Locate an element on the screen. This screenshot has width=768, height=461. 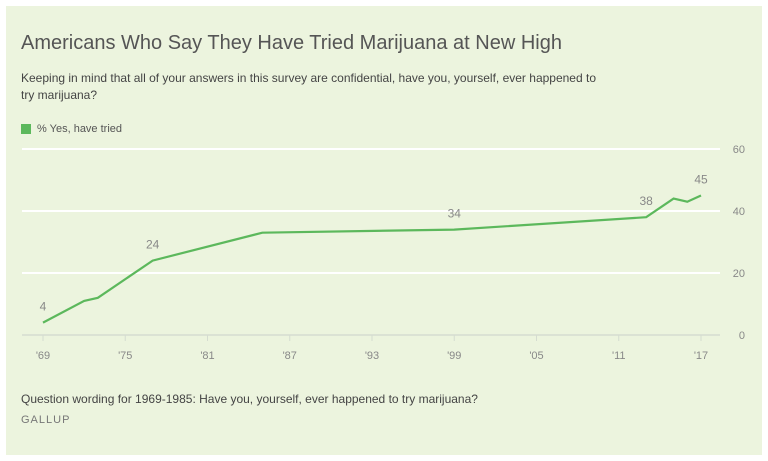
y-tick-label: 60 is located at coordinates (739, 150).